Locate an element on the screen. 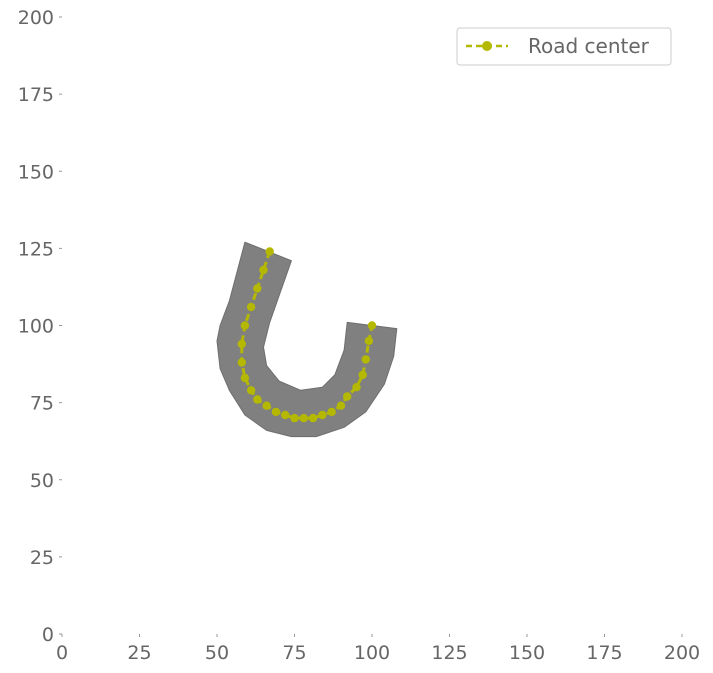  x-tick-label: 175 is located at coordinates (604, 653).